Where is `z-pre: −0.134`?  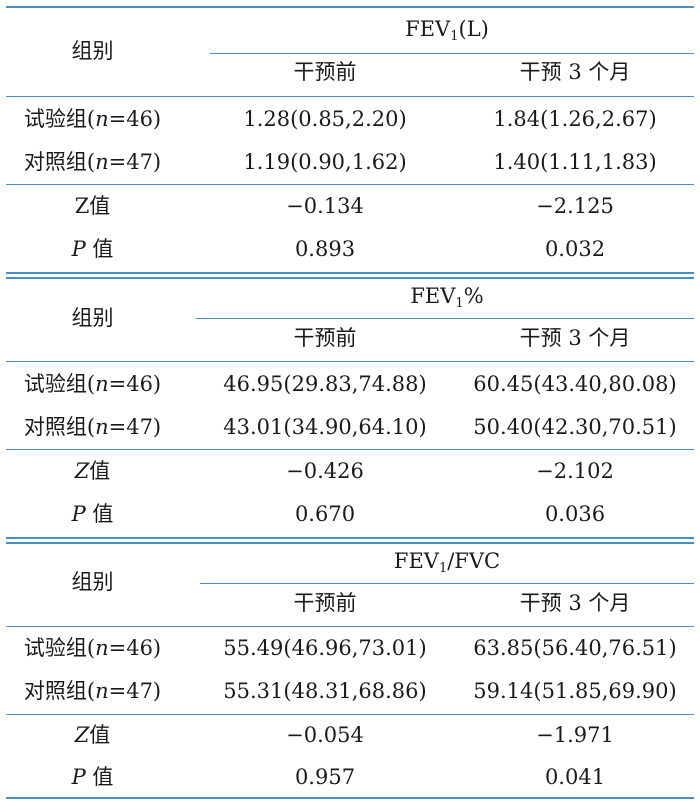 z-pre: −0.134 is located at coordinates (325, 206).